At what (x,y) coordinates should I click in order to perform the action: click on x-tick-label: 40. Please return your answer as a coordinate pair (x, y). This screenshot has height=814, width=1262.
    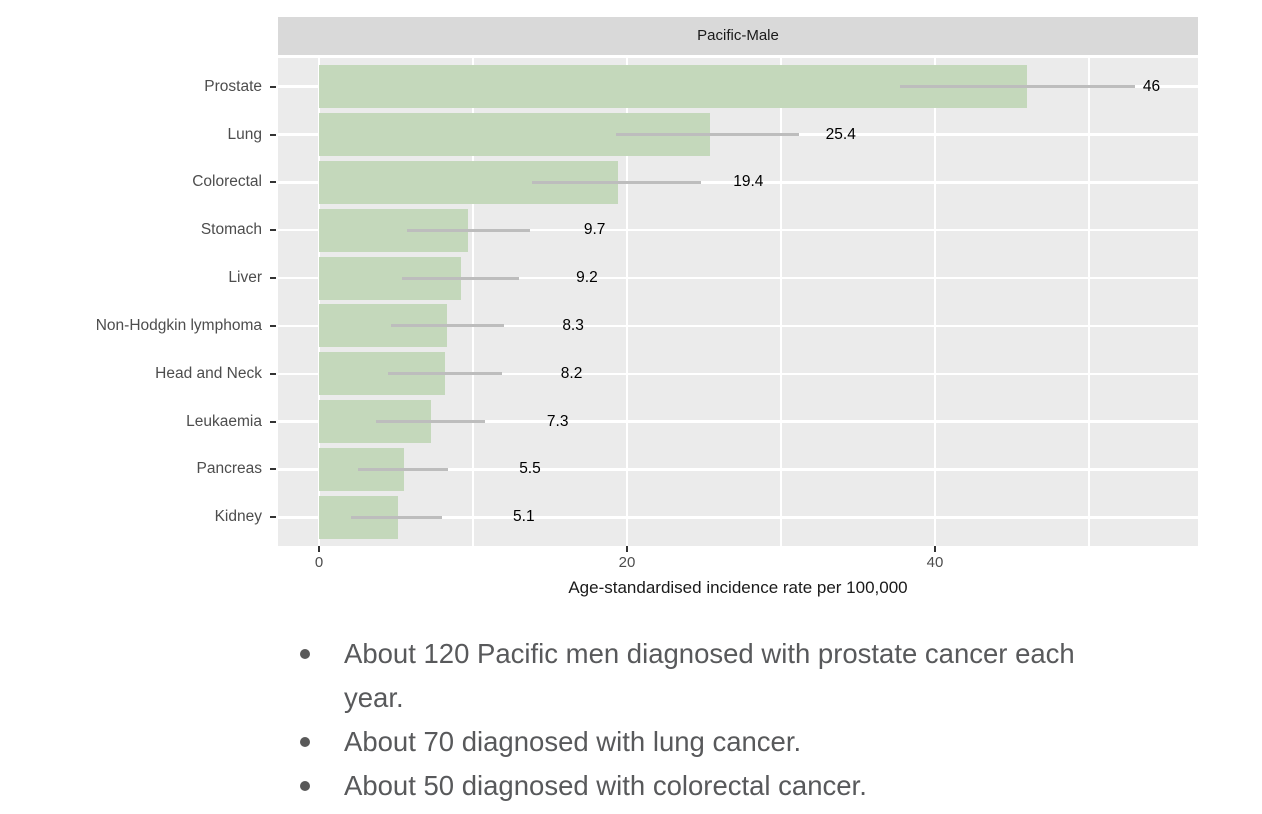
    Looking at the image, I should click on (935, 562).